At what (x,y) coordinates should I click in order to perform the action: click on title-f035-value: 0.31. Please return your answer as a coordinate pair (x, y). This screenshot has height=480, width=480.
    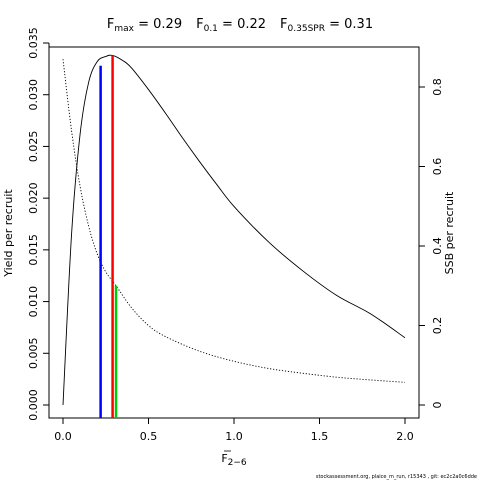
    Looking at the image, I should click on (358, 24).